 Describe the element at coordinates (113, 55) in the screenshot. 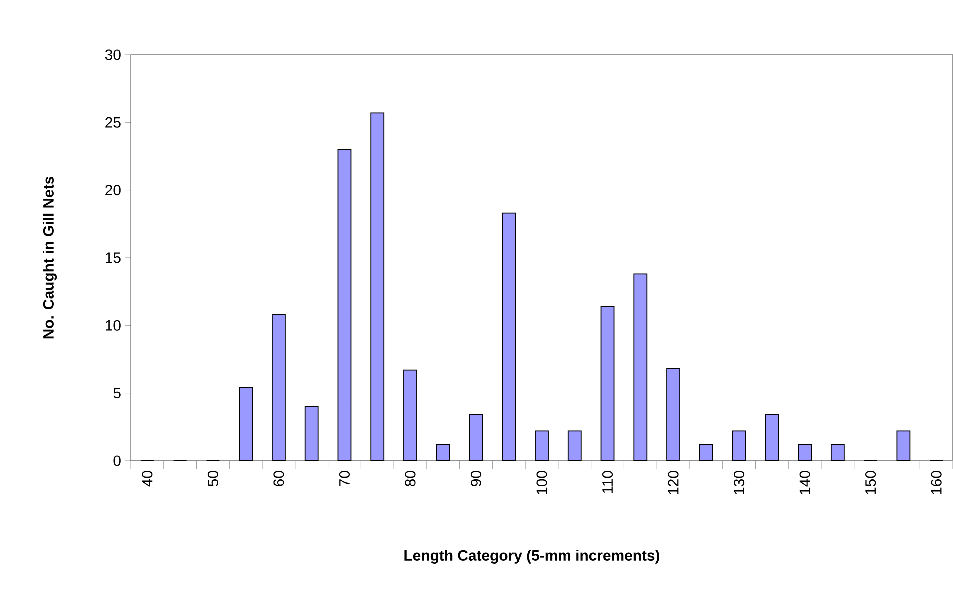

I see `y-tick-label: 30` at that location.